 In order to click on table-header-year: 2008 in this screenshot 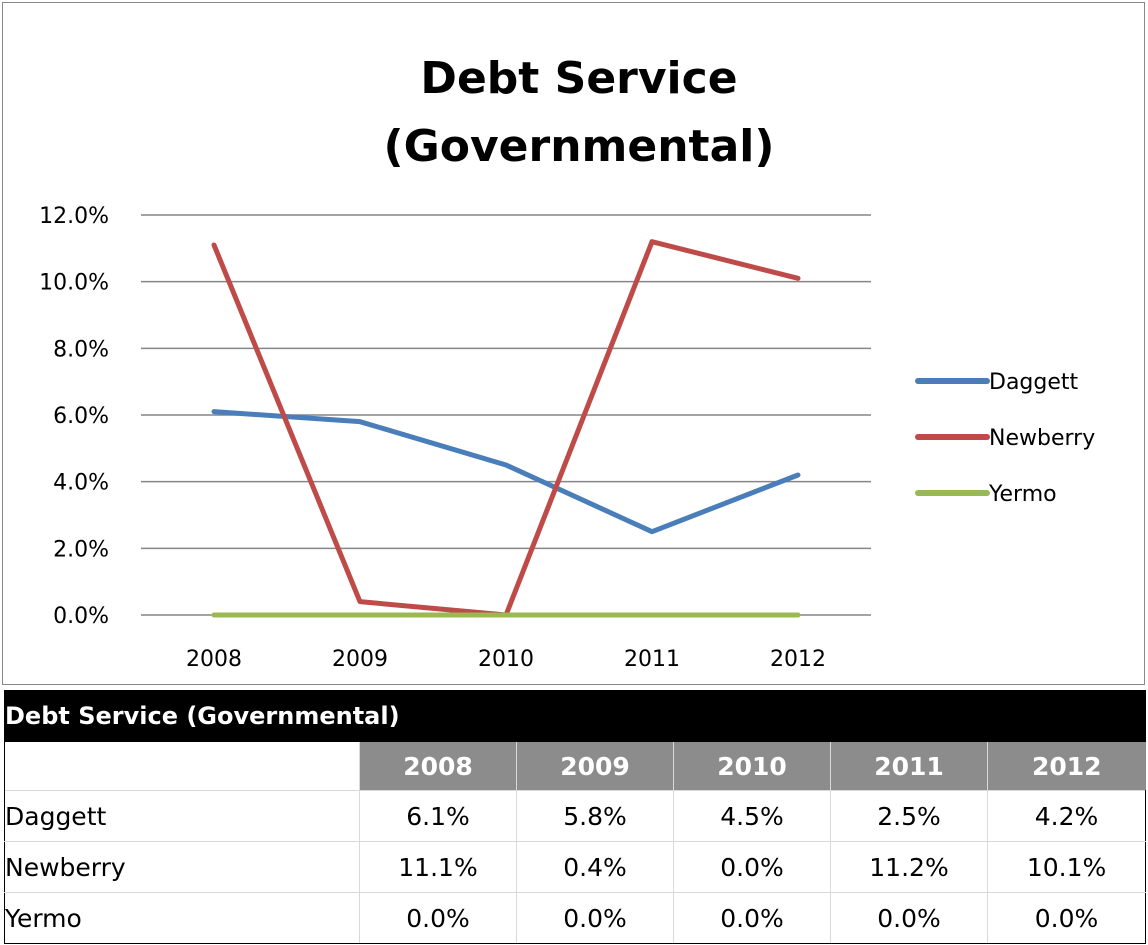, I will do `click(438, 766)`.